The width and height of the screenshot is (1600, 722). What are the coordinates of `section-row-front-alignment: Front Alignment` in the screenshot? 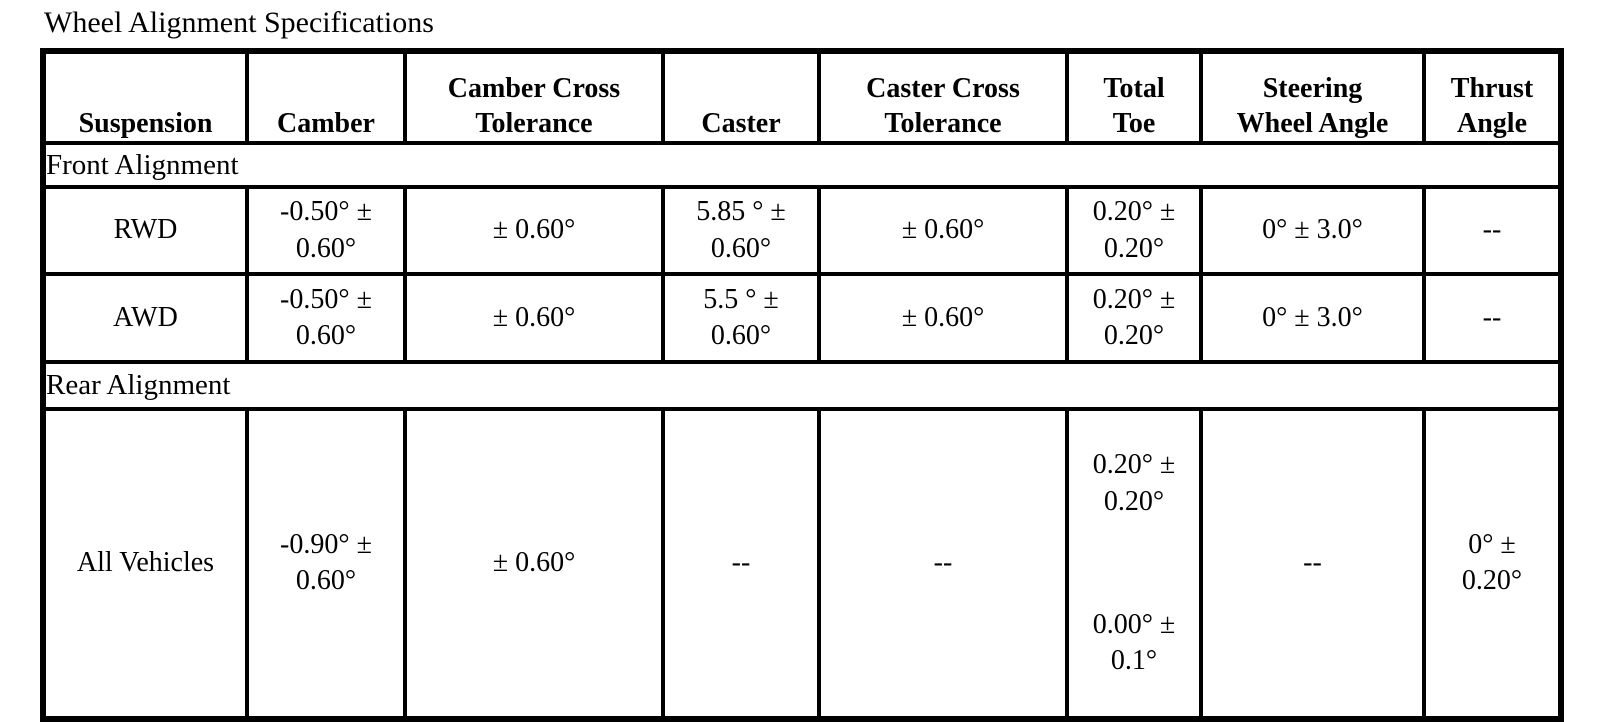 It's located at (802, 165).